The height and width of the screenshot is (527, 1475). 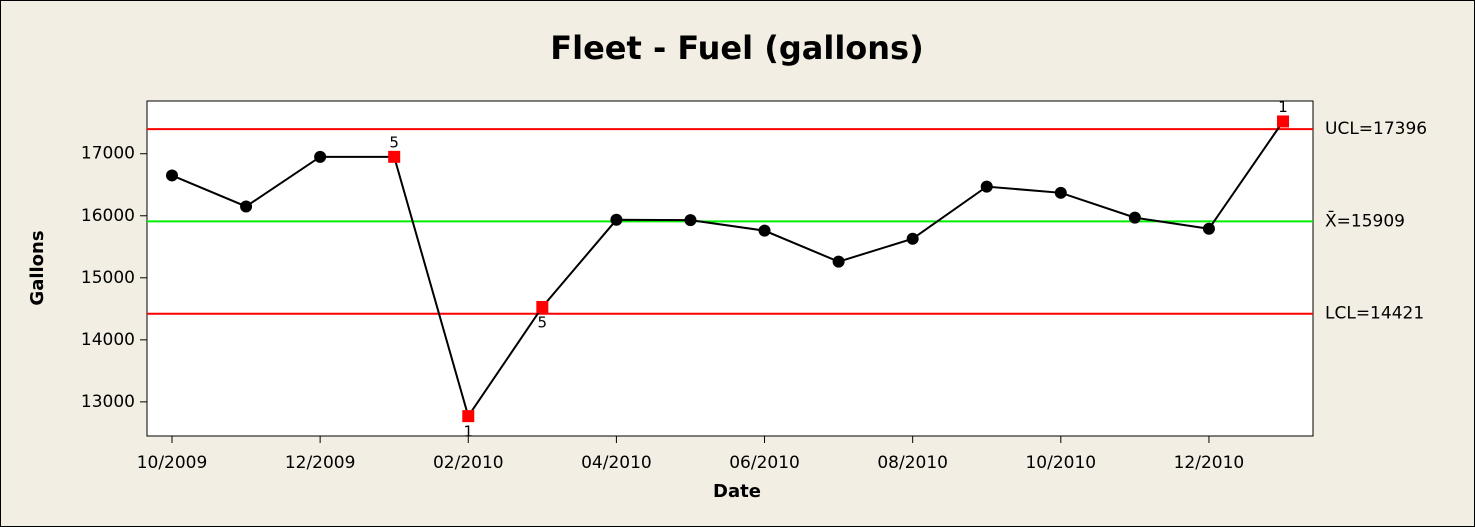 I want to click on x-tick-label: 02/2010, so click(x=468, y=463).